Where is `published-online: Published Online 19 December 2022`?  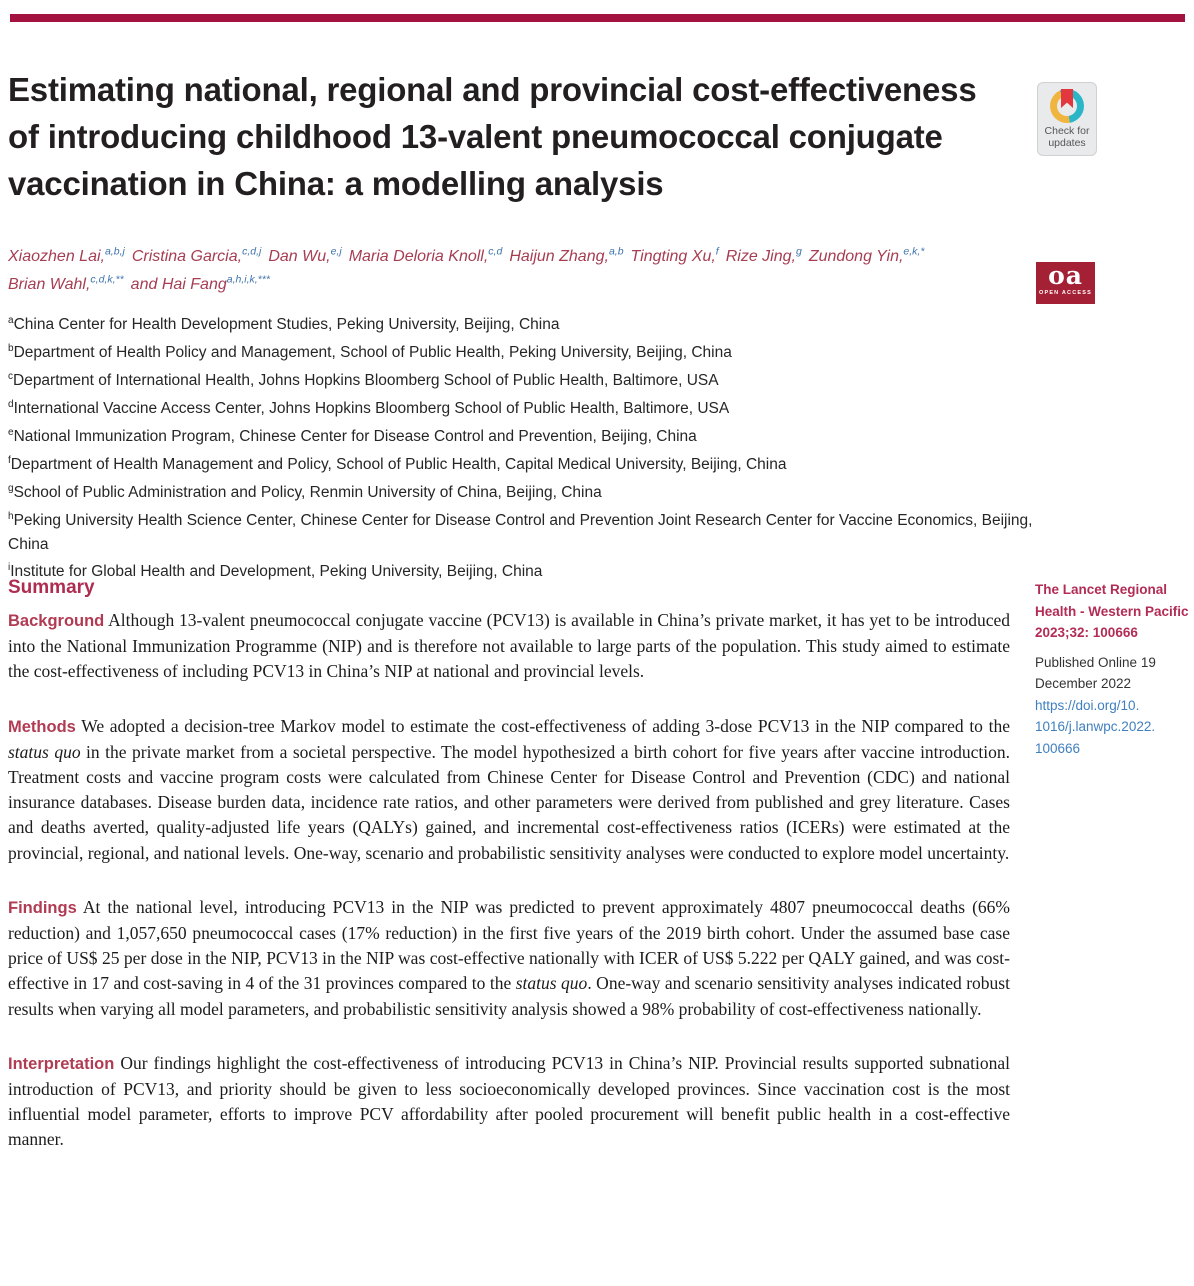 published-online: Published Online 19 December 2022 is located at coordinates (1114, 673).